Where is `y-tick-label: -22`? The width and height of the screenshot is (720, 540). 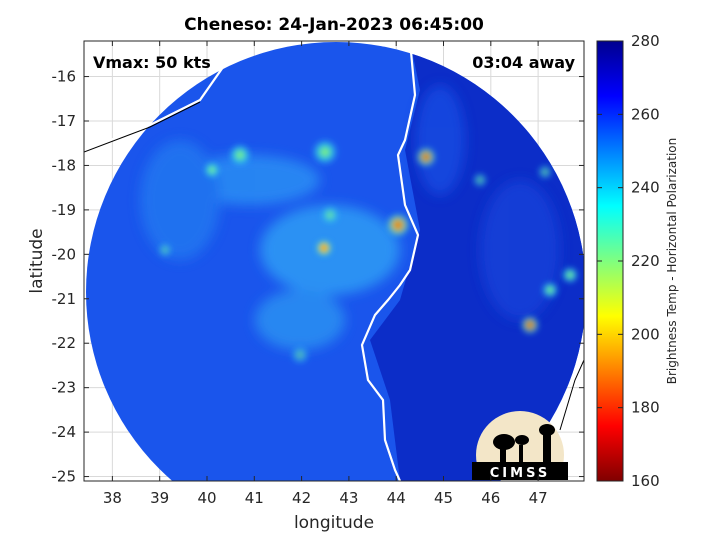 y-tick-label: -22 is located at coordinates (64, 343).